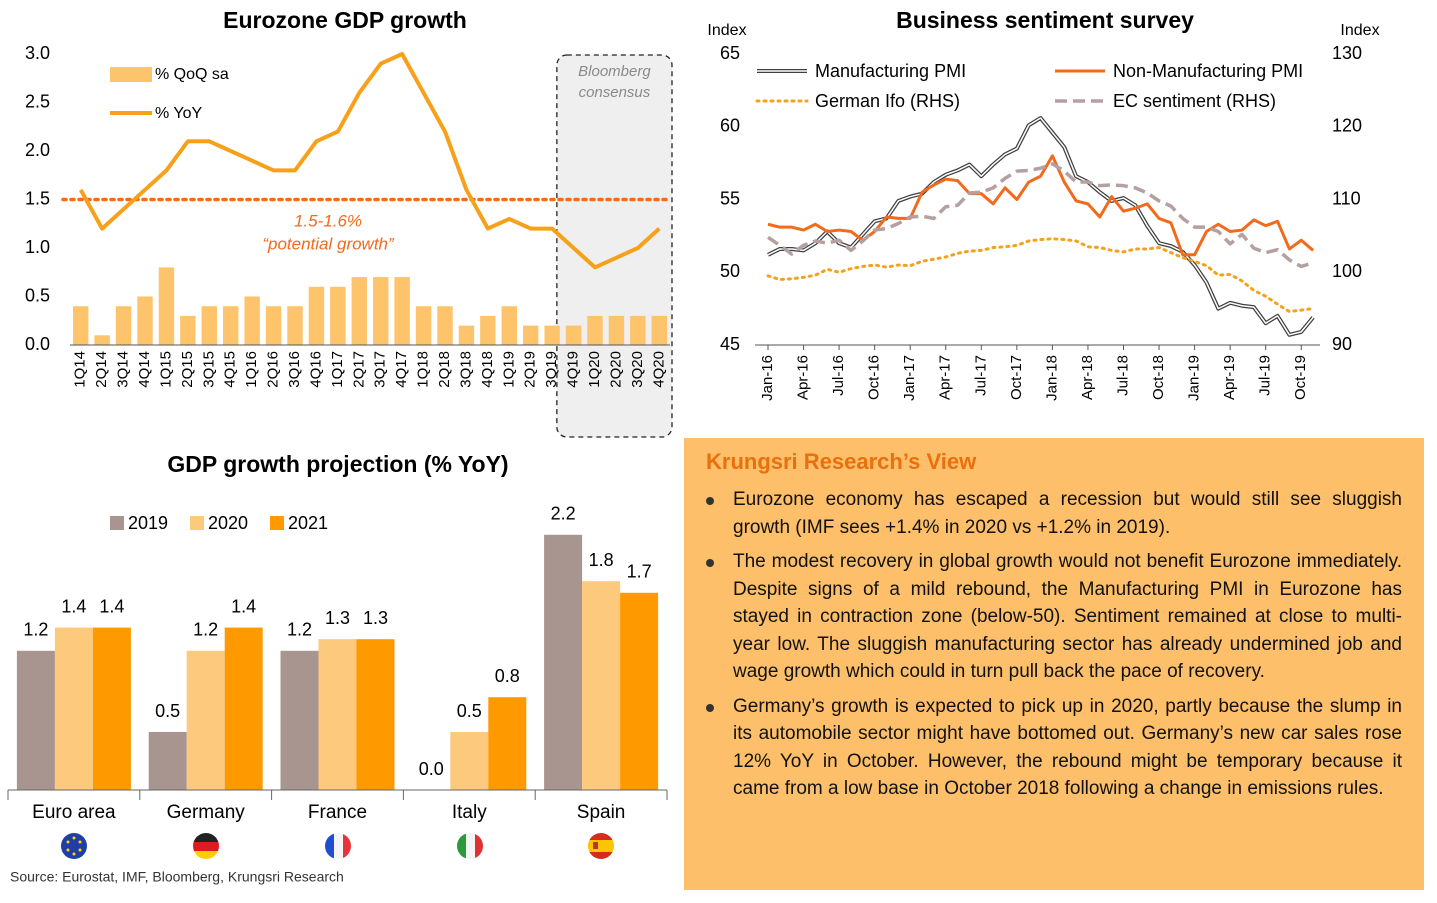 The width and height of the screenshot is (1437, 903). What do you see at coordinates (1265, 375) in the screenshot?
I see `x-tick-label: Jul-19` at bounding box center [1265, 375].